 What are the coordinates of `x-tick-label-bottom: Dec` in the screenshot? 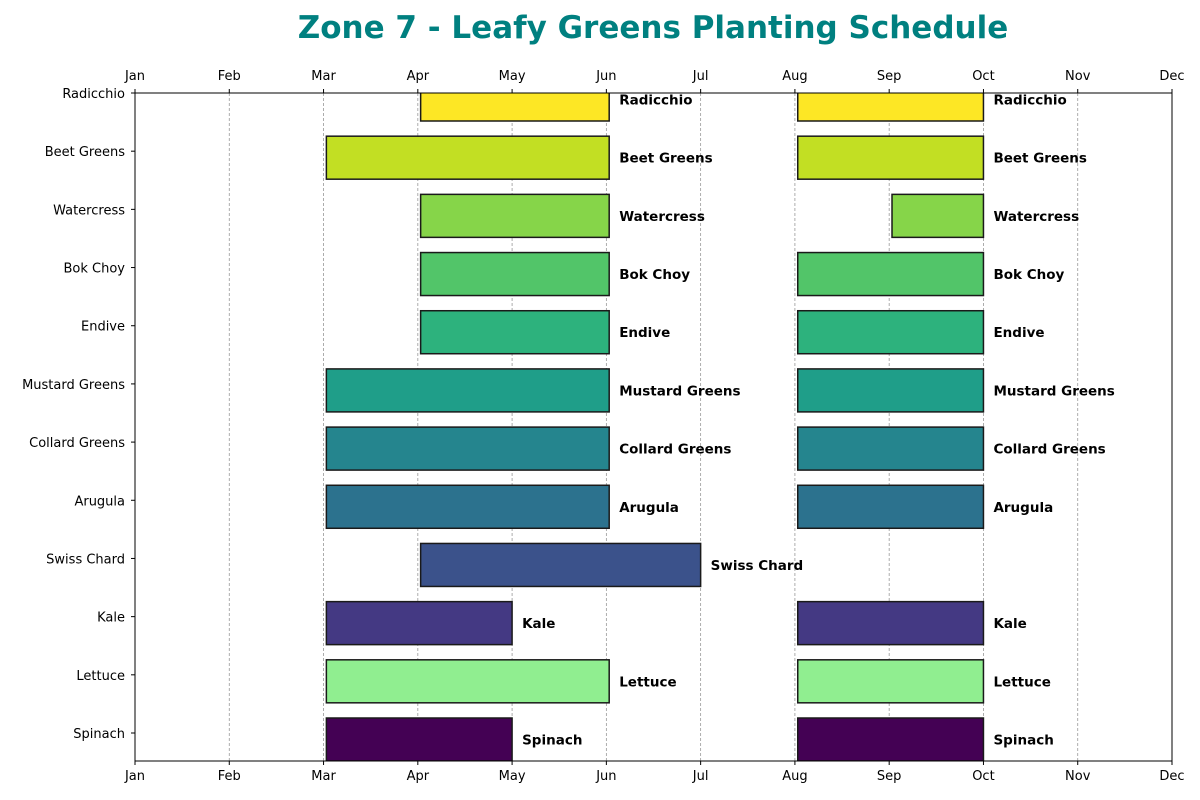 It's located at (1171, 776).